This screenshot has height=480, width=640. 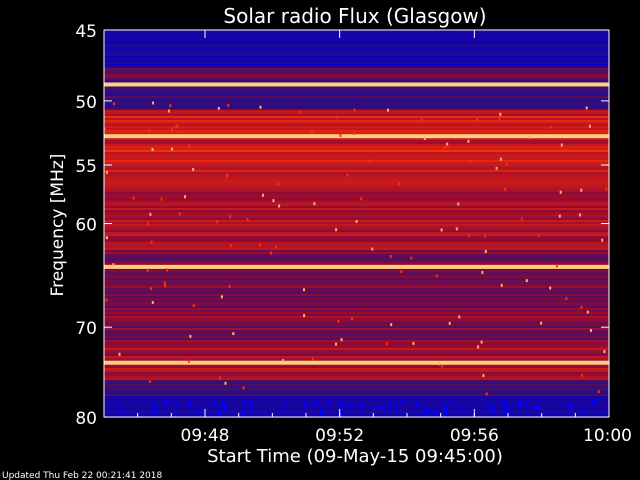 I want to click on y-tick-label: 50, so click(x=86, y=103).